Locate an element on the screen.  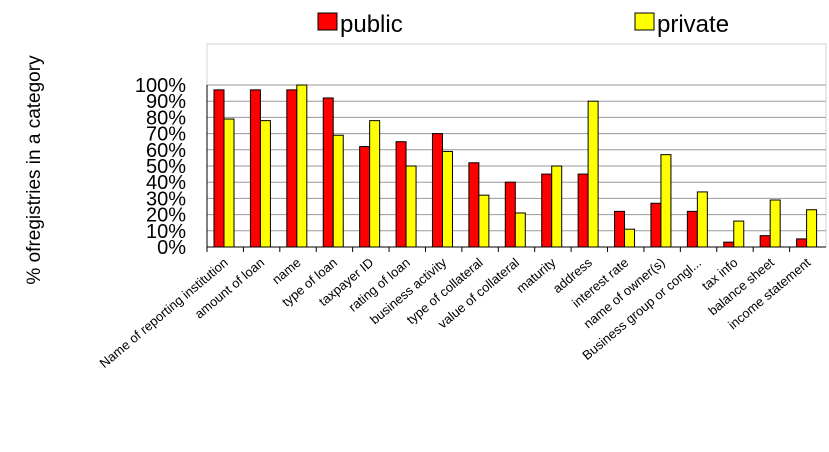
y-tick-label: 100% is located at coordinates (160, 86).